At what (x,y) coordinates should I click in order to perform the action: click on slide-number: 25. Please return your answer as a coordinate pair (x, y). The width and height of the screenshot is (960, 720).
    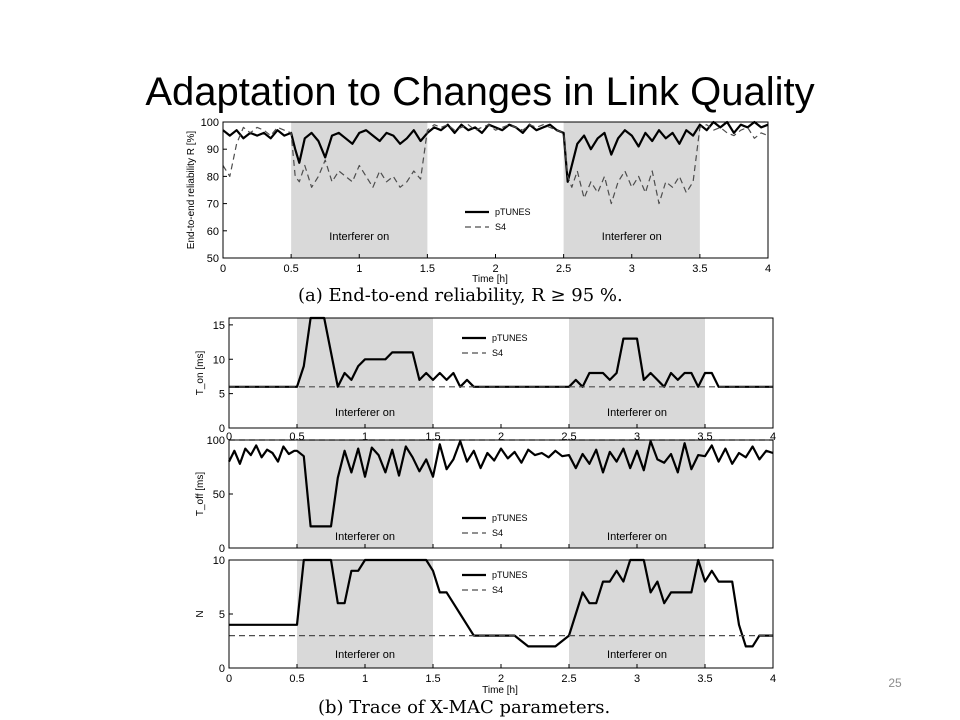
    Looking at the image, I should click on (895, 683).